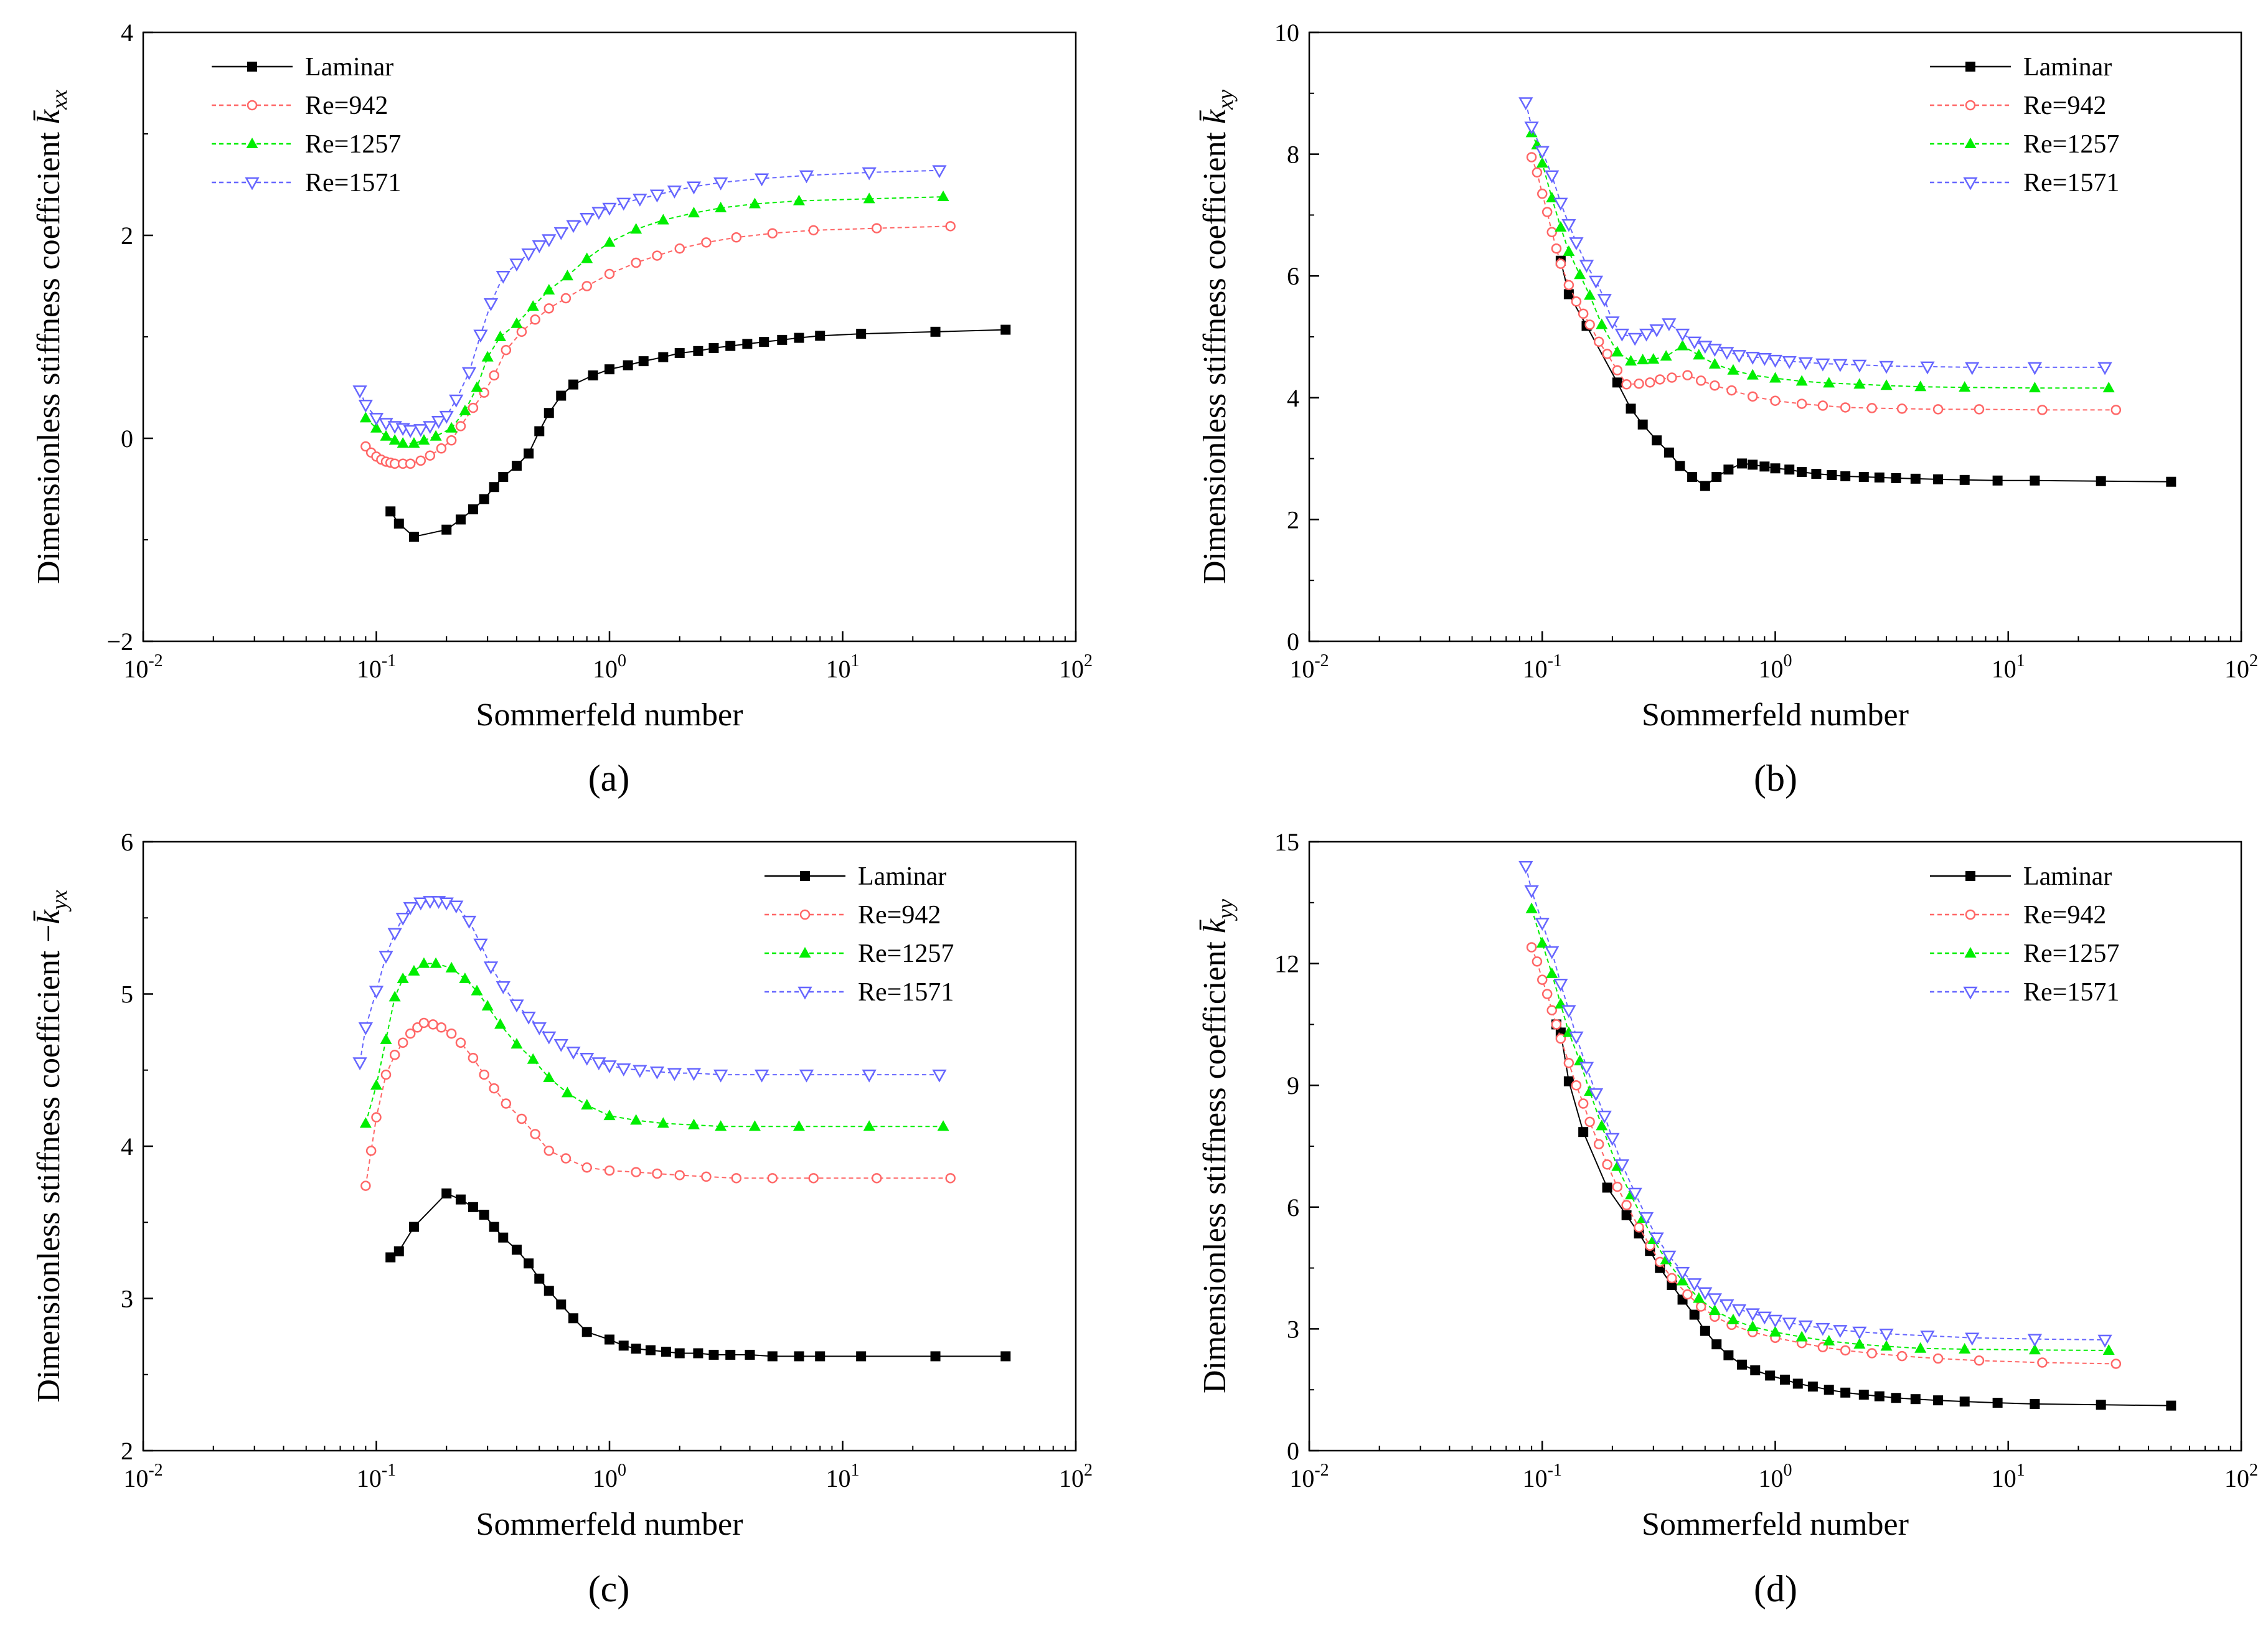  Describe the element at coordinates (142, 1476) in the screenshot. I see `x-tick-label: 10⁻²` at that location.